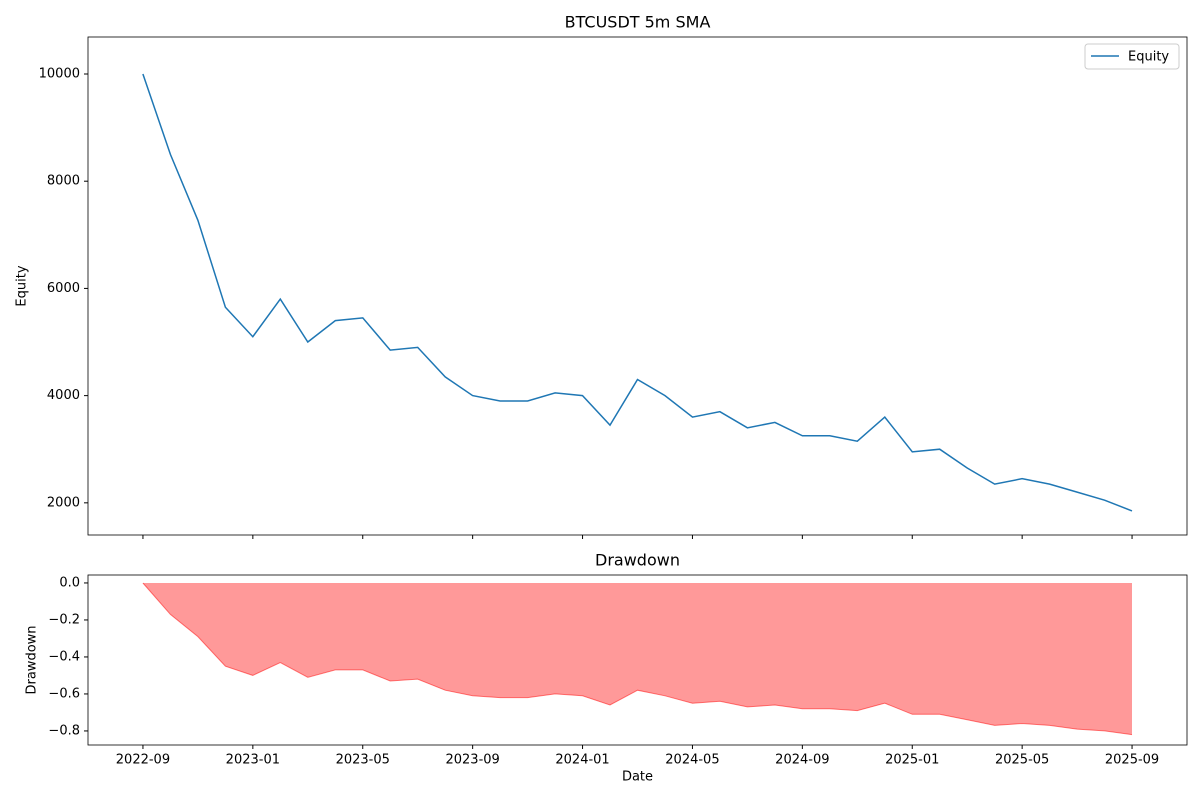 This screenshot has width=1200, height=800. What do you see at coordinates (63, 502) in the screenshot?
I see `y-tick-label: 2000` at bounding box center [63, 502].